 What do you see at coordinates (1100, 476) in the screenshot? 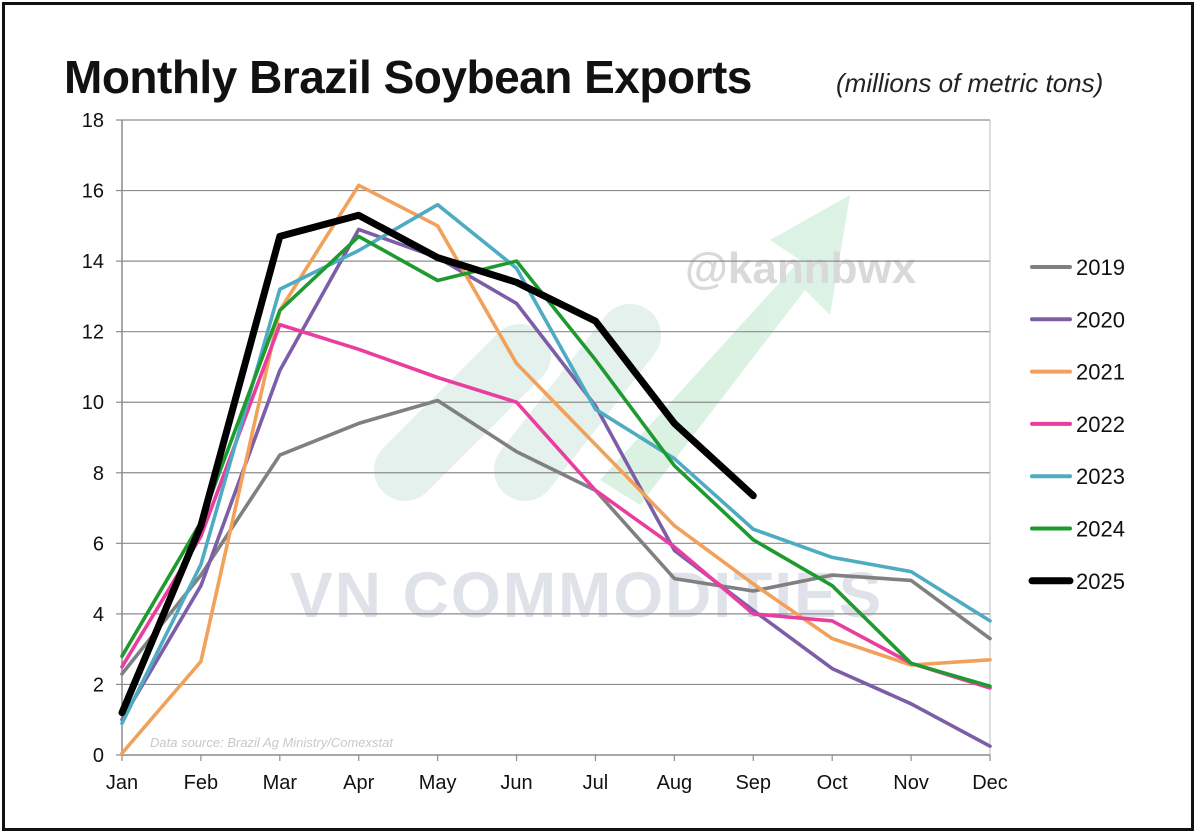
I see `legend-label-2023: 2023` at bounding box center [1100, 476].